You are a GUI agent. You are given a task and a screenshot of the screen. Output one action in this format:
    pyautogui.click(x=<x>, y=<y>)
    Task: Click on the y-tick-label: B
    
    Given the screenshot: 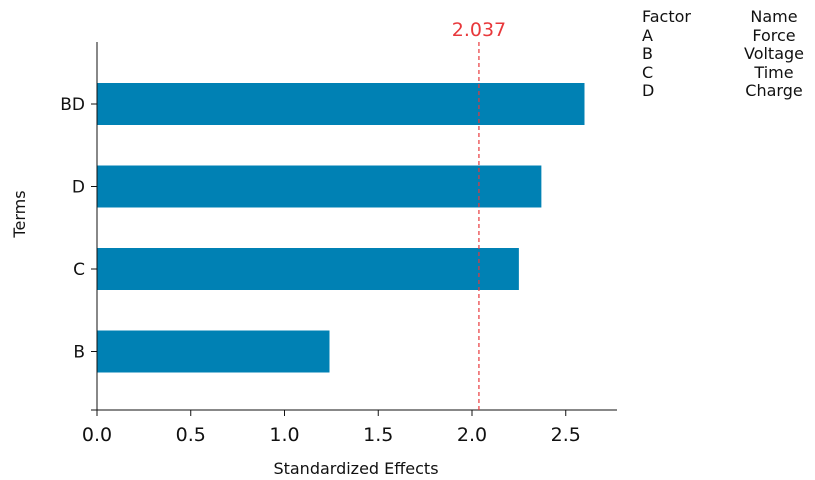 What is the action you would take?
    pyautogui.click(x=79, y=353)
    